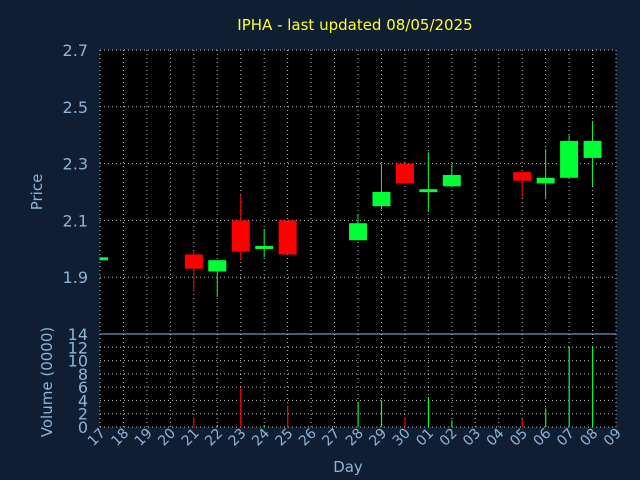 Image resolution: width=640 pixels, height=480 pixels. I want to click on price-tick-label: 2.7, so click(75, 50).